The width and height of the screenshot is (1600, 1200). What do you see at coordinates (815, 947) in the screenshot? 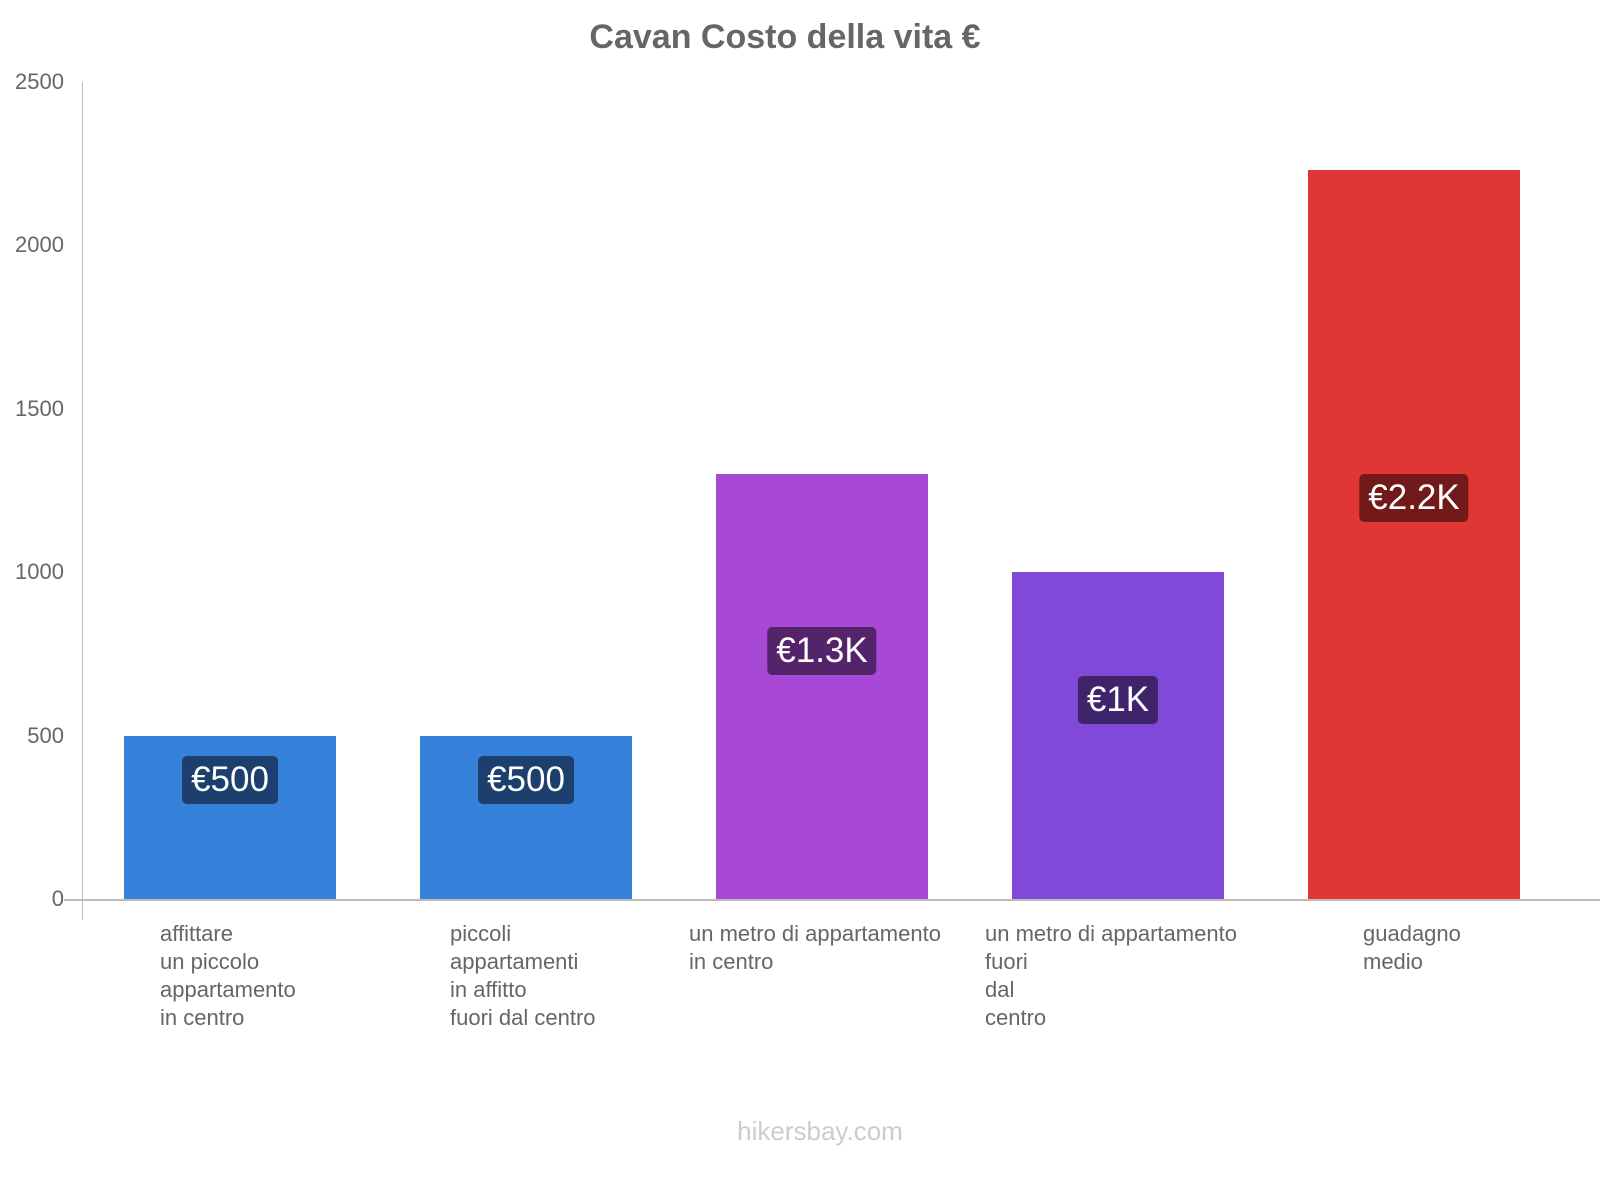
I see `x-category-label: un metro di appartamento in centro` at bounding box center [815, 947].